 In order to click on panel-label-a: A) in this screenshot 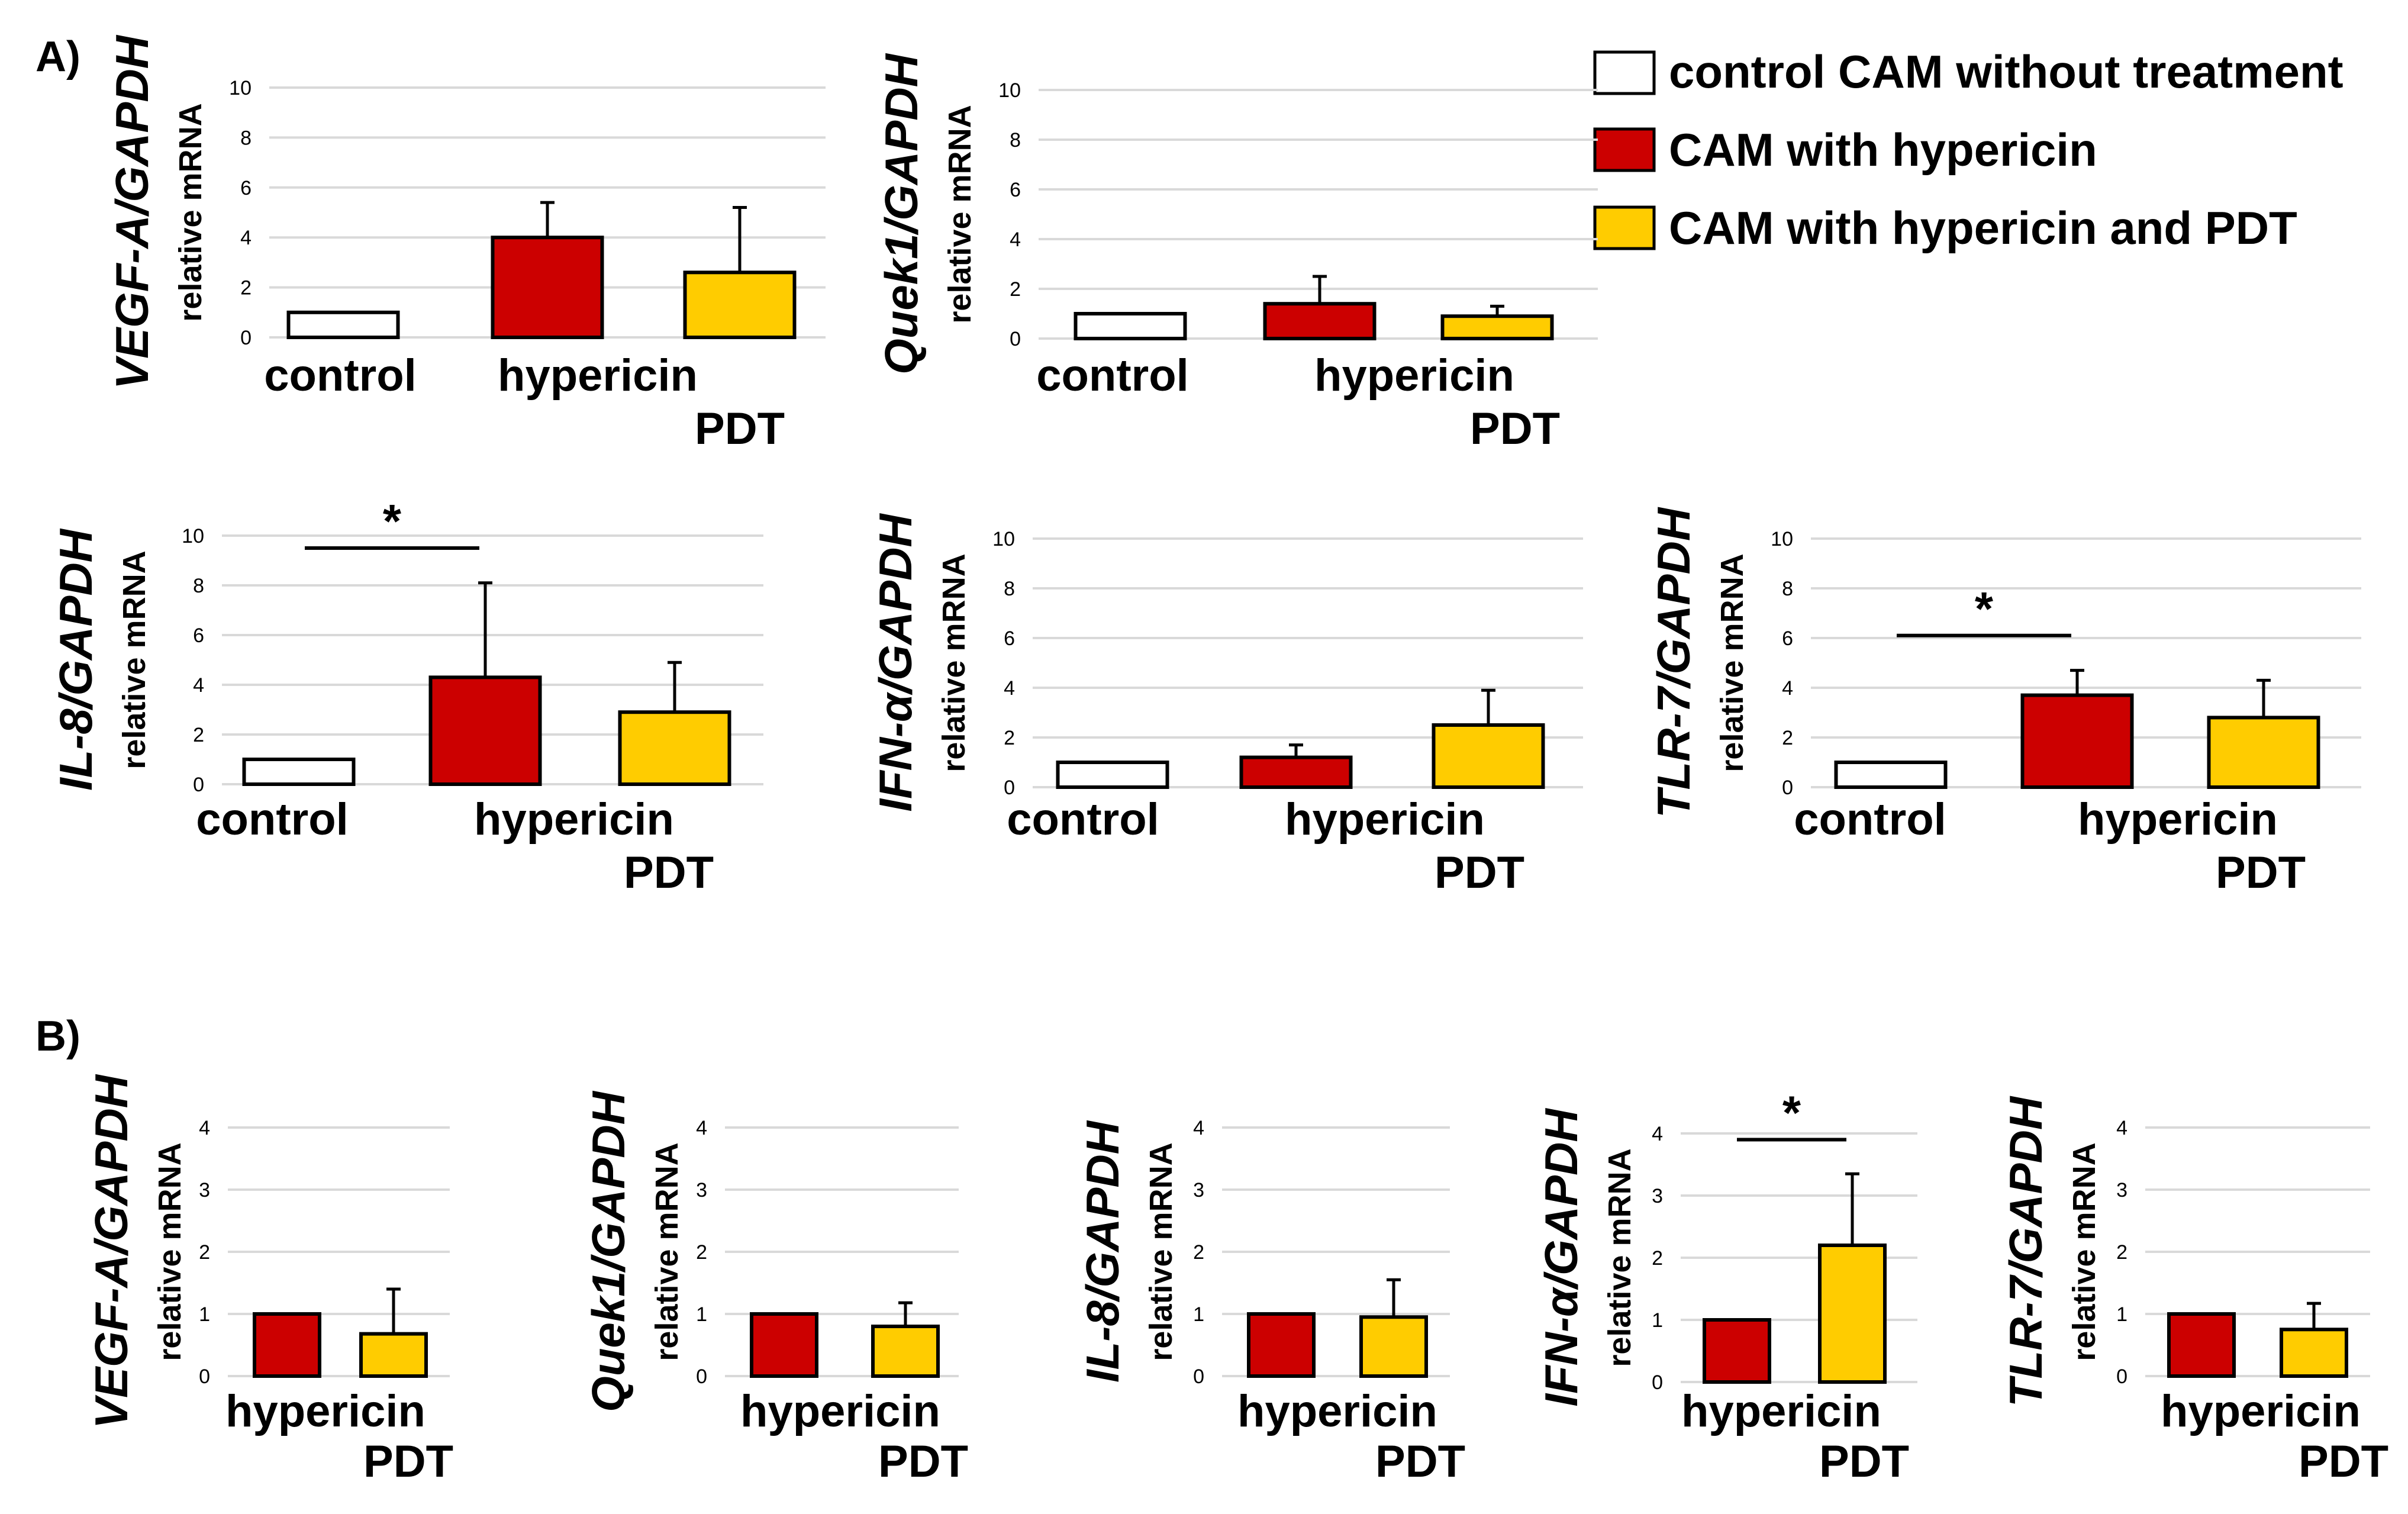, I will do `click(58, 57)`.